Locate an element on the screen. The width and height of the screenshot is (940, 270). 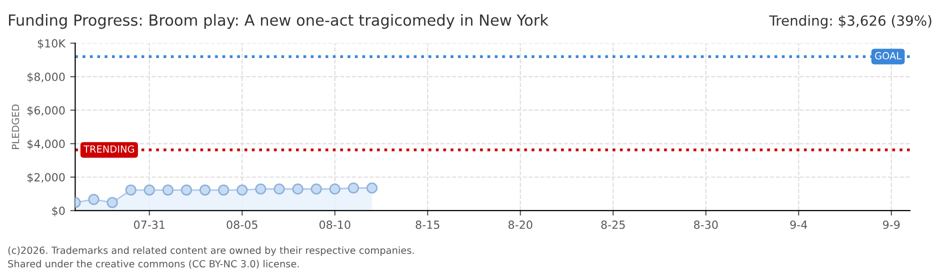
x-tick-label: 8-25 is located at coordinates (613, 224).